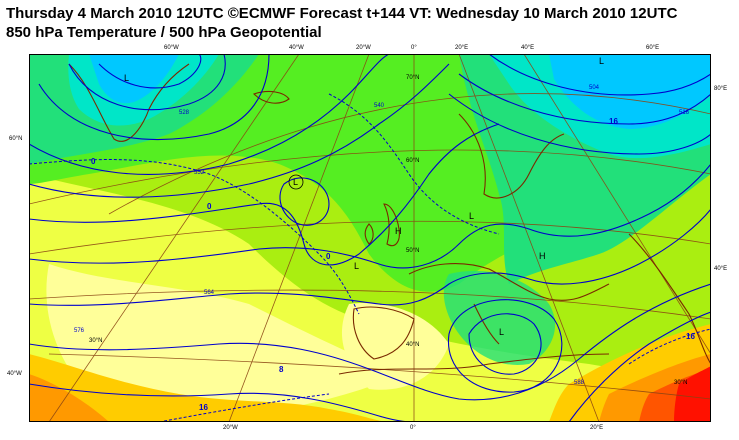 This screenshot has width=739, height=440. Describe the element at coordinates (542, 256) in the screenshot. I see `high-center-east: H` at that location.